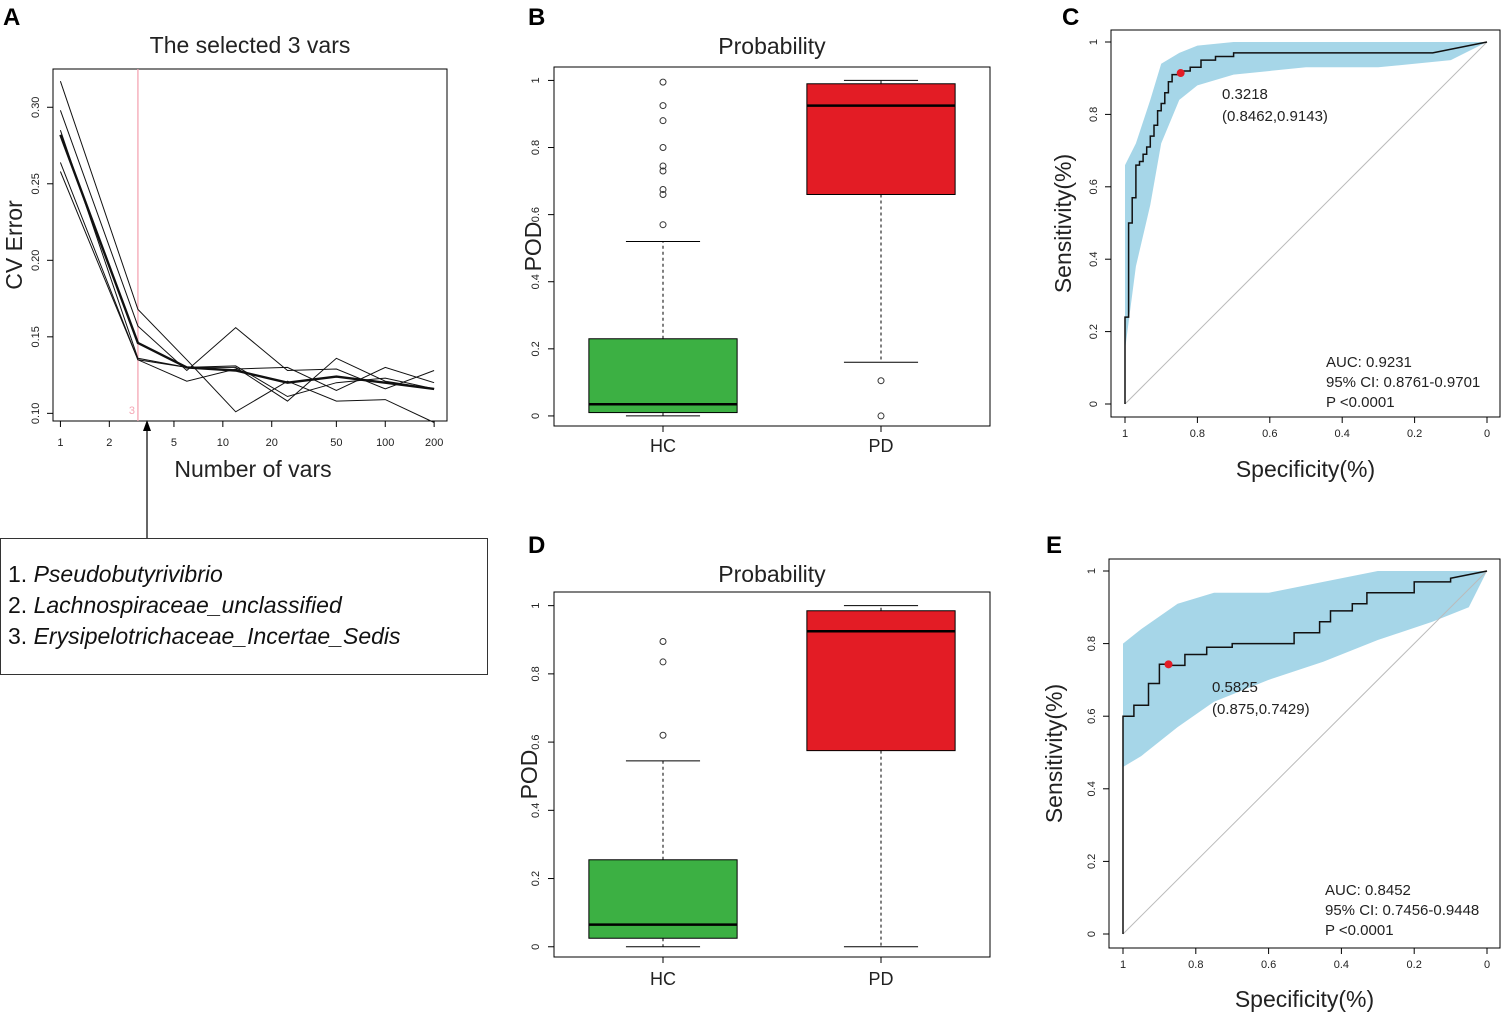  What do you see at coordinates (36, 183) in the screenshot?
I see `y-tick-label: 0.25` at bounding box center [36, 183].